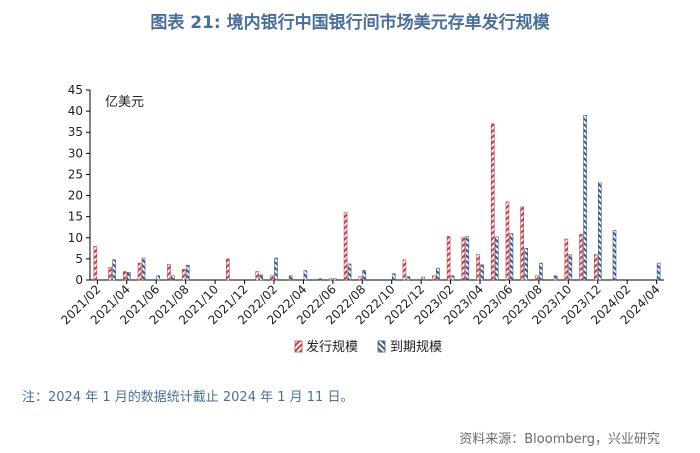 The width and height of the screenshot is (700, 453). What do you see at coordinates (368, 347) in the screenshot?
I see `legend: 发行规模 到期规模` at bounding box center [368, 347].